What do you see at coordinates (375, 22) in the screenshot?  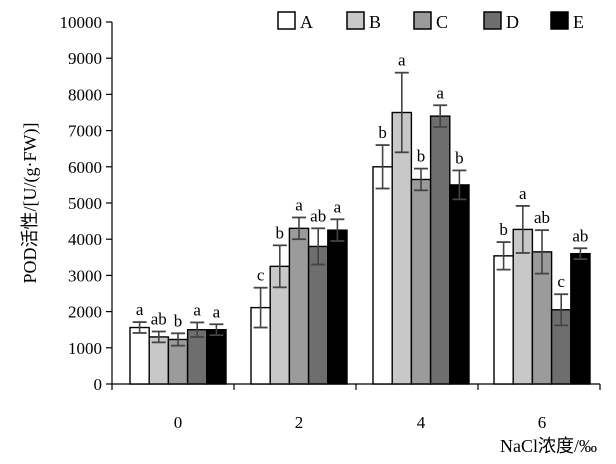 I see `legend-label: B` at bounding box center [375, 22].